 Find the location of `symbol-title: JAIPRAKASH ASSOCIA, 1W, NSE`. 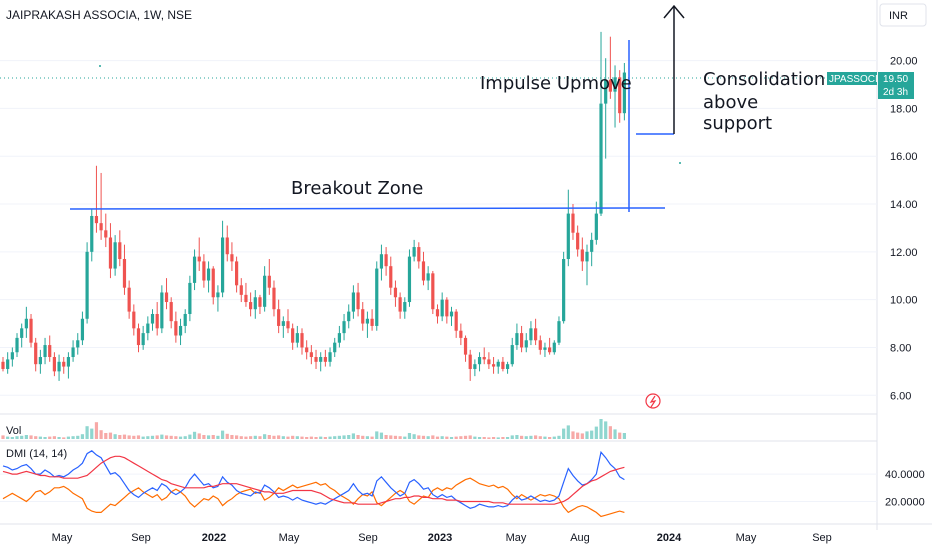

symbol-title: JAIPRAKASH ASSOCIA, 1W, NSE is located at coordinates (99, 15).